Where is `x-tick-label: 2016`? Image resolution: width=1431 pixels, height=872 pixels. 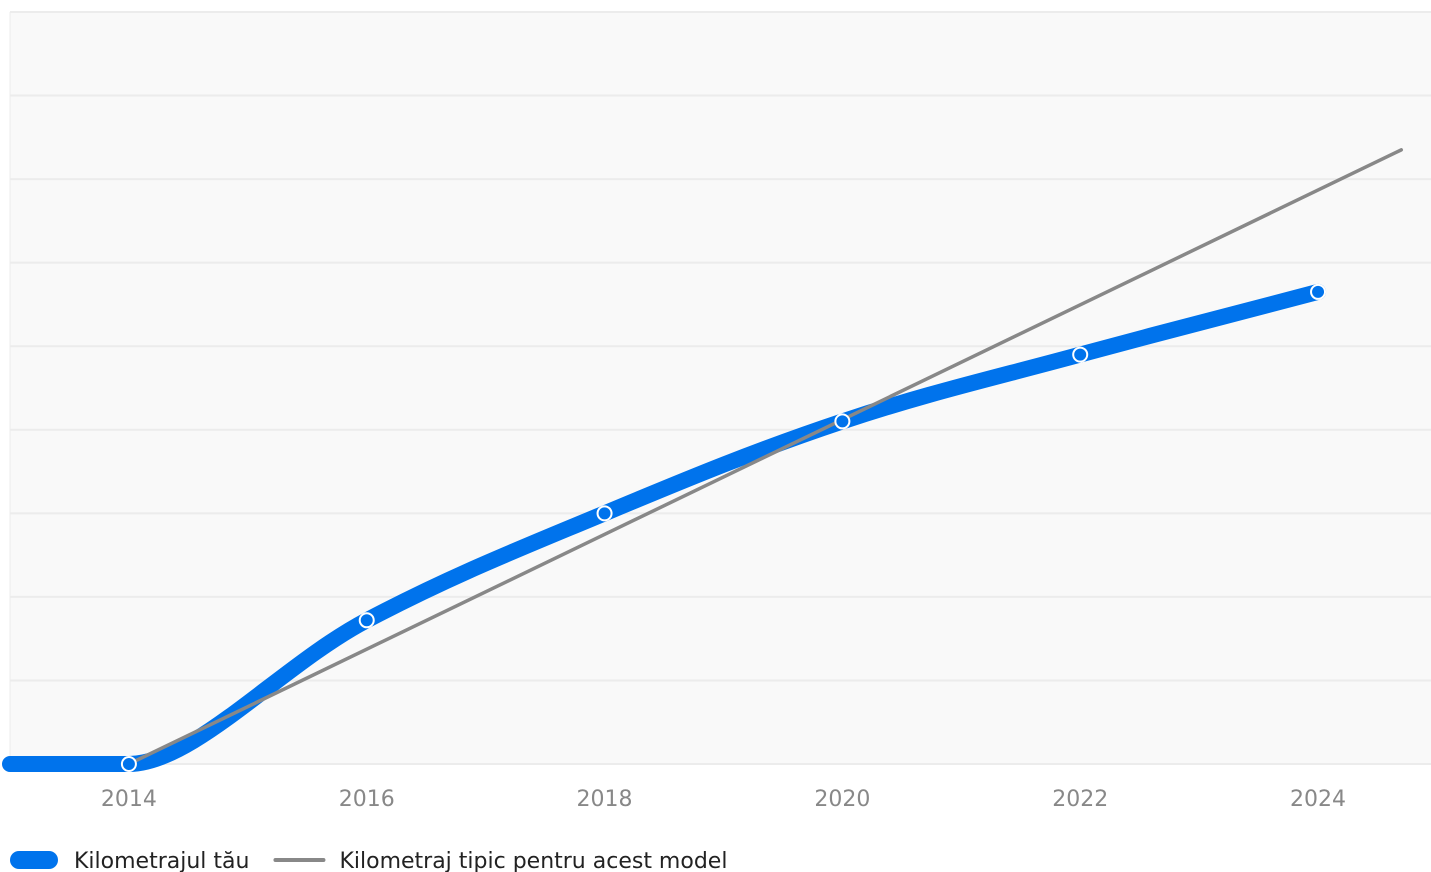 x-tick-label: 2016 is located at coordinates (367, 799).